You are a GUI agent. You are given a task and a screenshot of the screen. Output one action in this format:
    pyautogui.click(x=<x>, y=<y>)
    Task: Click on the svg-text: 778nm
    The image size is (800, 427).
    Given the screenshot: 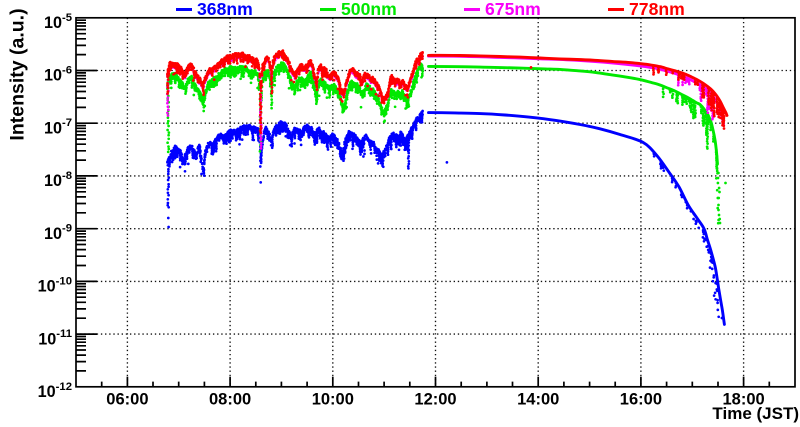 What is the action you would take?
    pyautogui.click(x=657, y=9)
    